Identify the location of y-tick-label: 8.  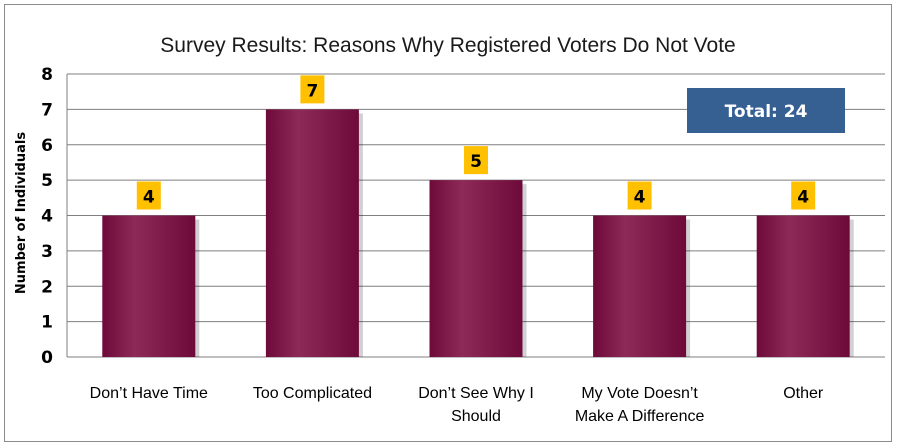
(47, 75).